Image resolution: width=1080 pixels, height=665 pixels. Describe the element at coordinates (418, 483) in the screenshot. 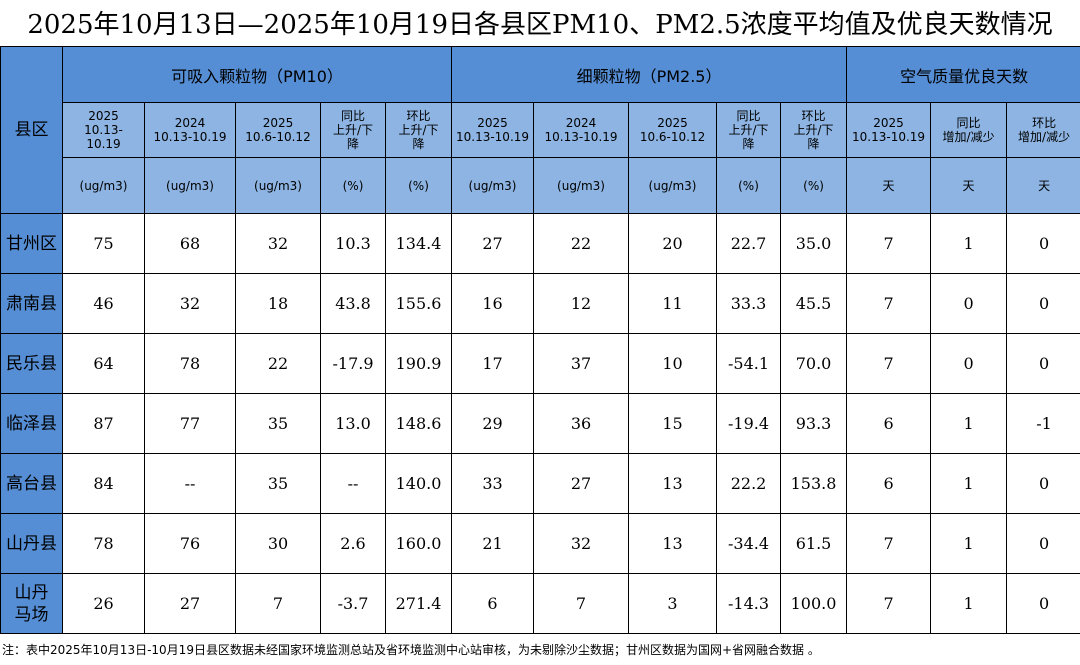

I see `table-cell: 140.0` at that location.